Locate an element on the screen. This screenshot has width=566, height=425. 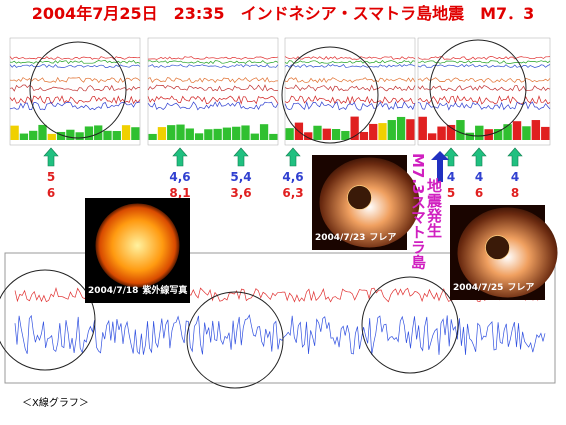
photo-text: フレア is located at coordinates (520, 287).